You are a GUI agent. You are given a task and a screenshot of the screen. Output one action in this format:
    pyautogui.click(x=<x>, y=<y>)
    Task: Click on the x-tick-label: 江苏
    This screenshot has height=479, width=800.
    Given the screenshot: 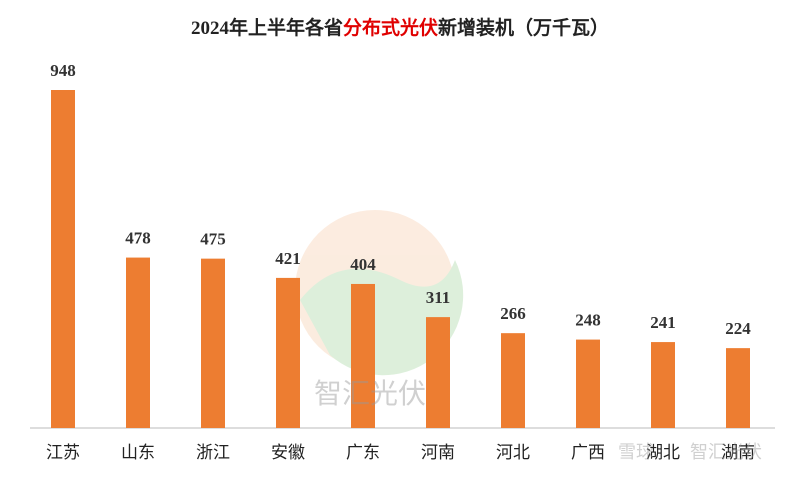 What is the action you would take?
    pyautogui.click(x=63, y=453)
    